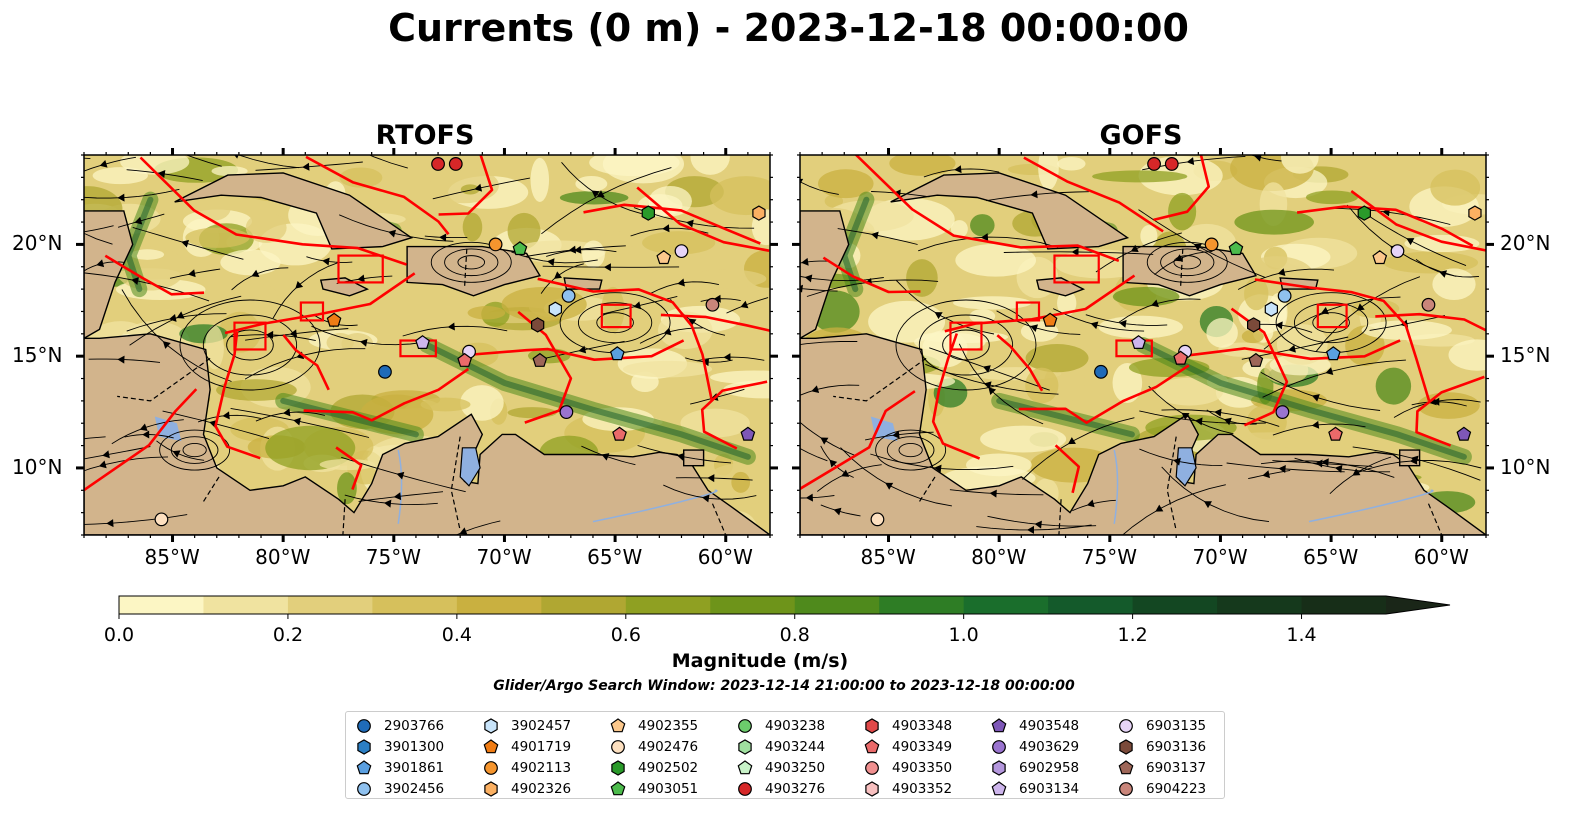 The height and width of the screenshot is (827, 1577). What do you see at coordinates (668, 767) in the screenshot?
I see `legend-label: 4902502` at bounding box center [668, 767].